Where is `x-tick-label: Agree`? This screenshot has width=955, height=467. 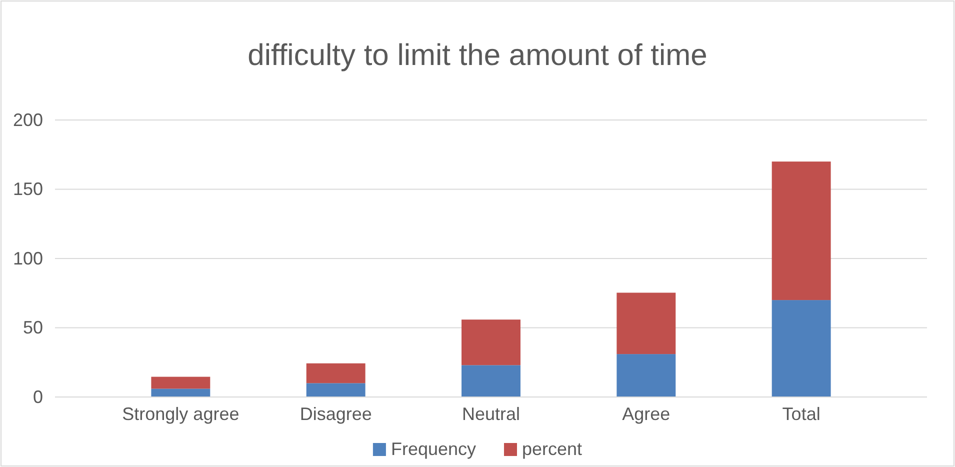 x-tick-label: Agree is located at coordinates (646, 414).